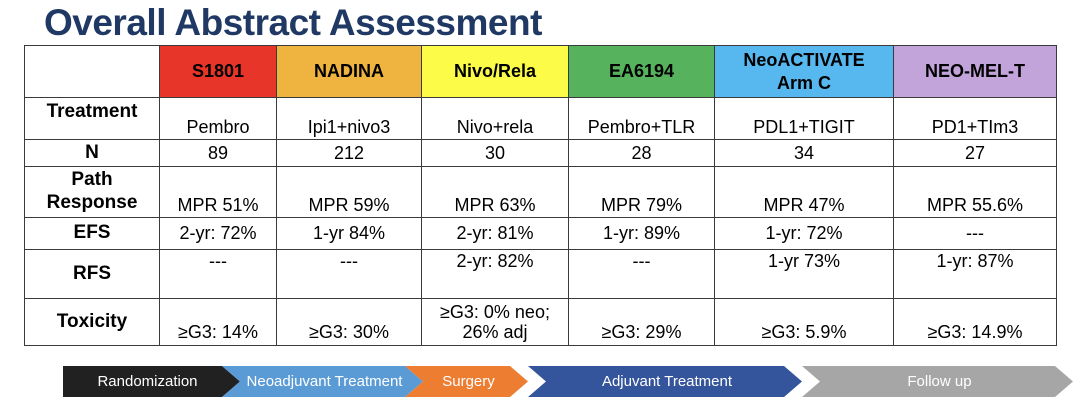  What do you see at coordinates (349, 322) in the screenshot?
I see `data-cell: ≥G3: 30%` at bounding box center [349, 322].